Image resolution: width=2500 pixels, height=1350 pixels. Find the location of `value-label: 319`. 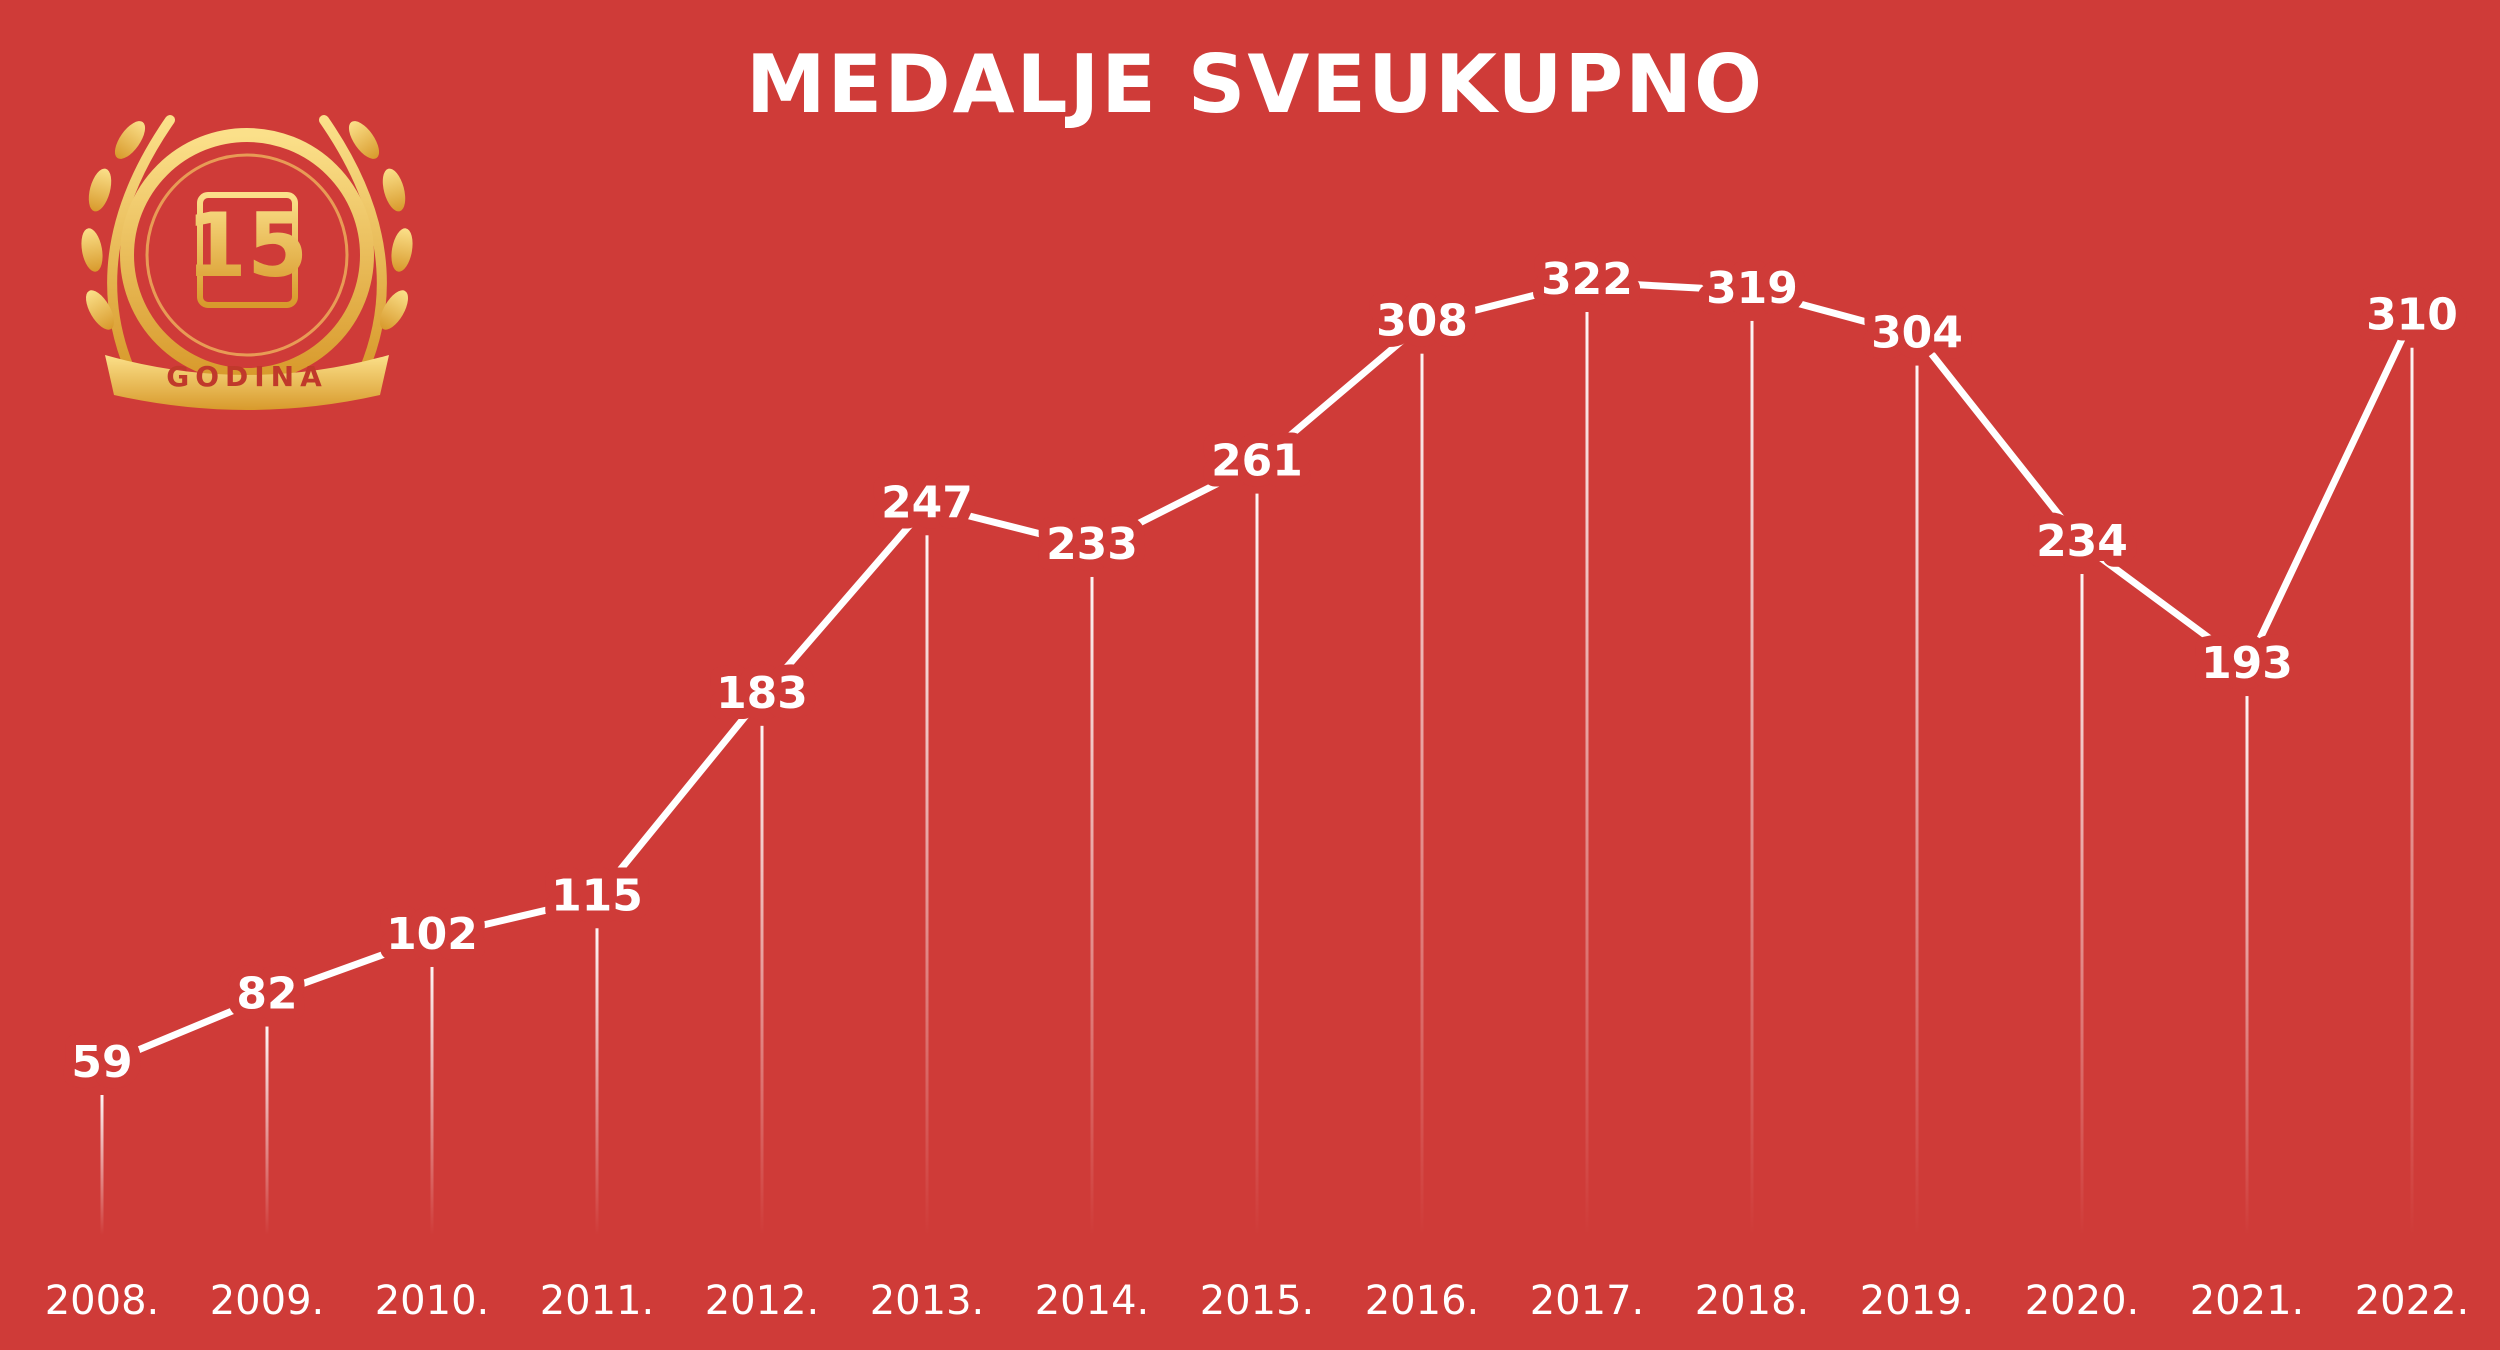

value-label: 319 is located at coordinates (1752, 288).